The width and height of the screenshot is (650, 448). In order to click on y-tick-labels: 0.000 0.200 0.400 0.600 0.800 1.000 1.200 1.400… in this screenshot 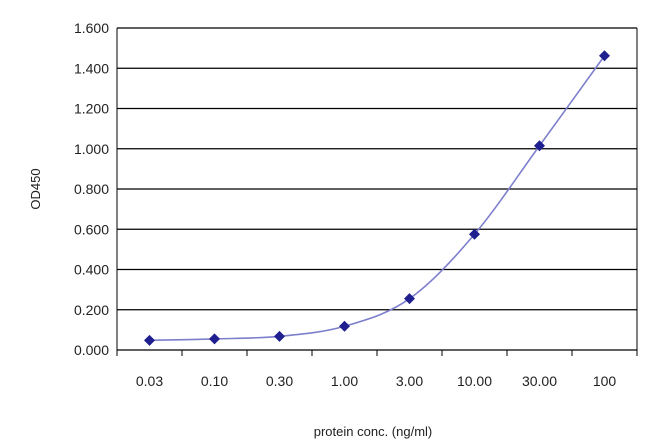, I will do `click(91, 189)`.